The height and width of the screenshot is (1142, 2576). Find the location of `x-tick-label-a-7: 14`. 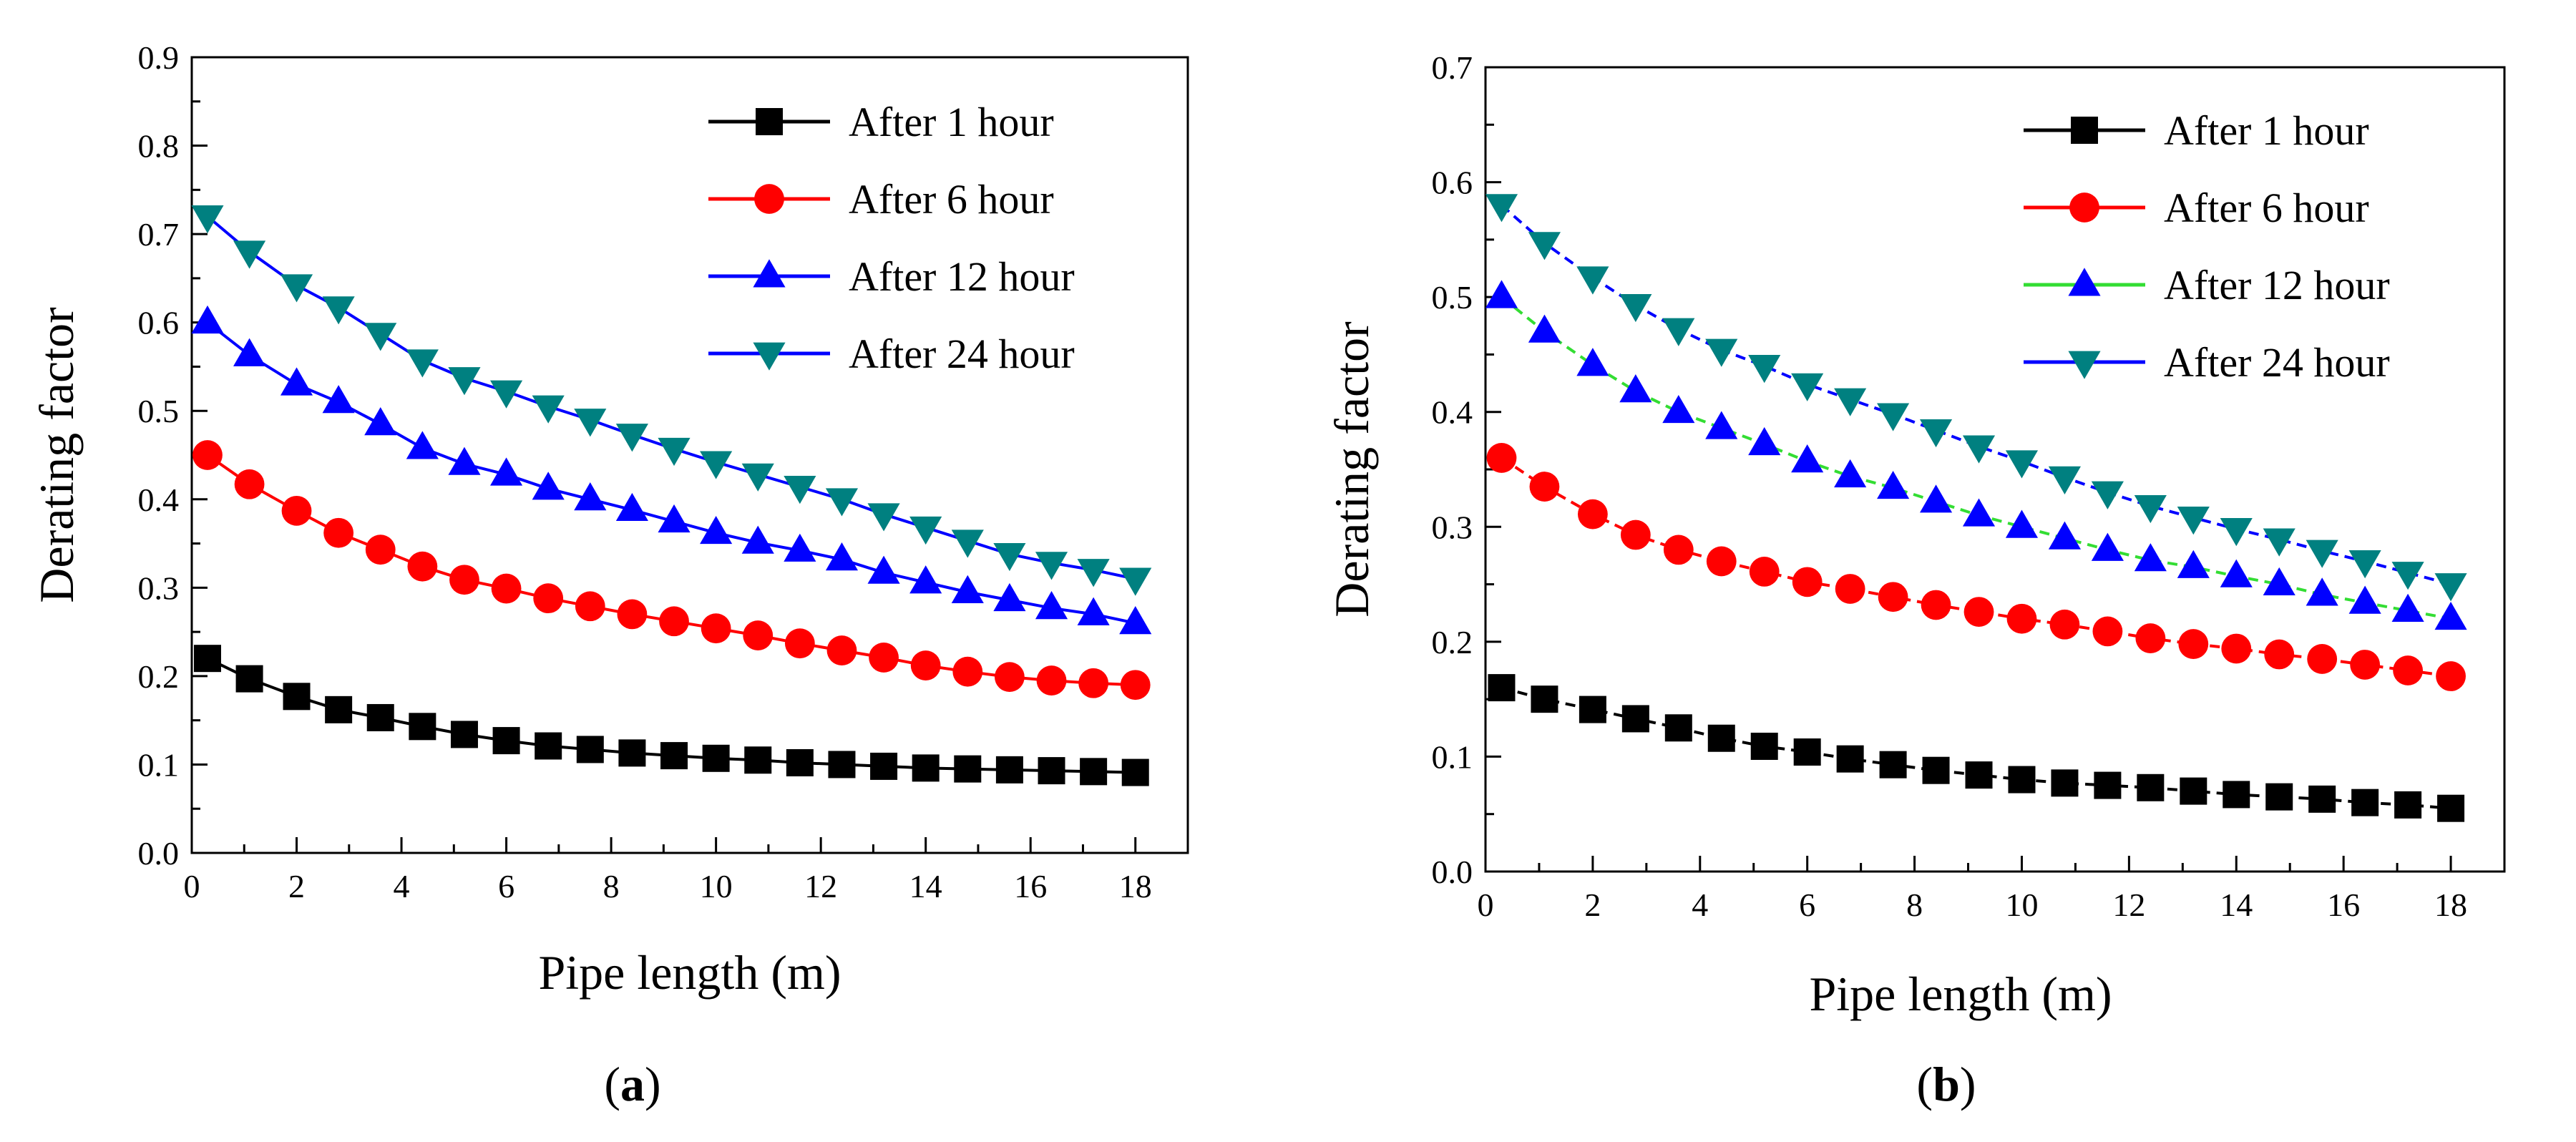

x-tick-label-a-7: 14 is located at coordinates (925, 886).